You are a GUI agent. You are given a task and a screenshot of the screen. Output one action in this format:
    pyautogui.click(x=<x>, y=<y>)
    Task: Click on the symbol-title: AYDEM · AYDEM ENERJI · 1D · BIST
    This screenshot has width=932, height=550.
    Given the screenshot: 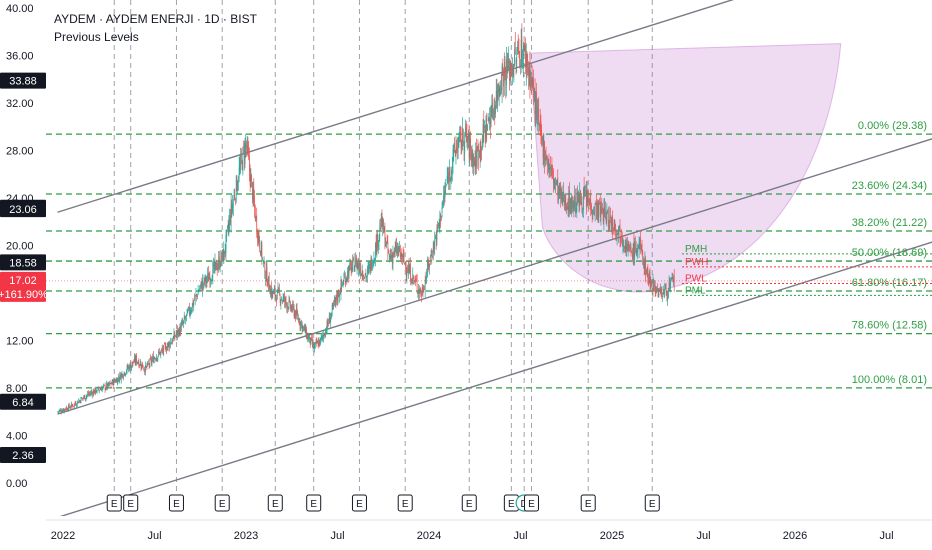 What is the action you would take?
    pyautogui.click(x=155, y=19)
    